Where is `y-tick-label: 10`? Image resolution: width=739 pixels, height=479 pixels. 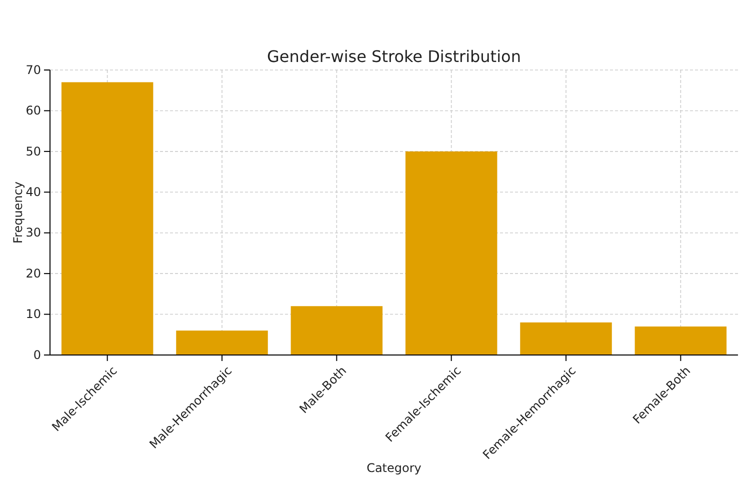 y-tick-label: 10 is located at coordinates (33, 314).